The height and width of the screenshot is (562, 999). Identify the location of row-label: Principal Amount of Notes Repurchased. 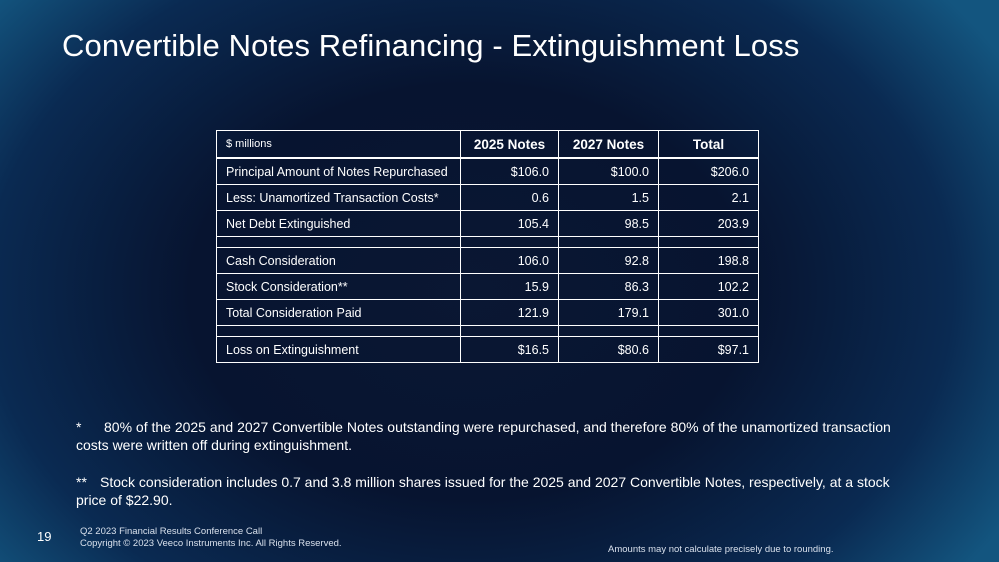
(338, 171).